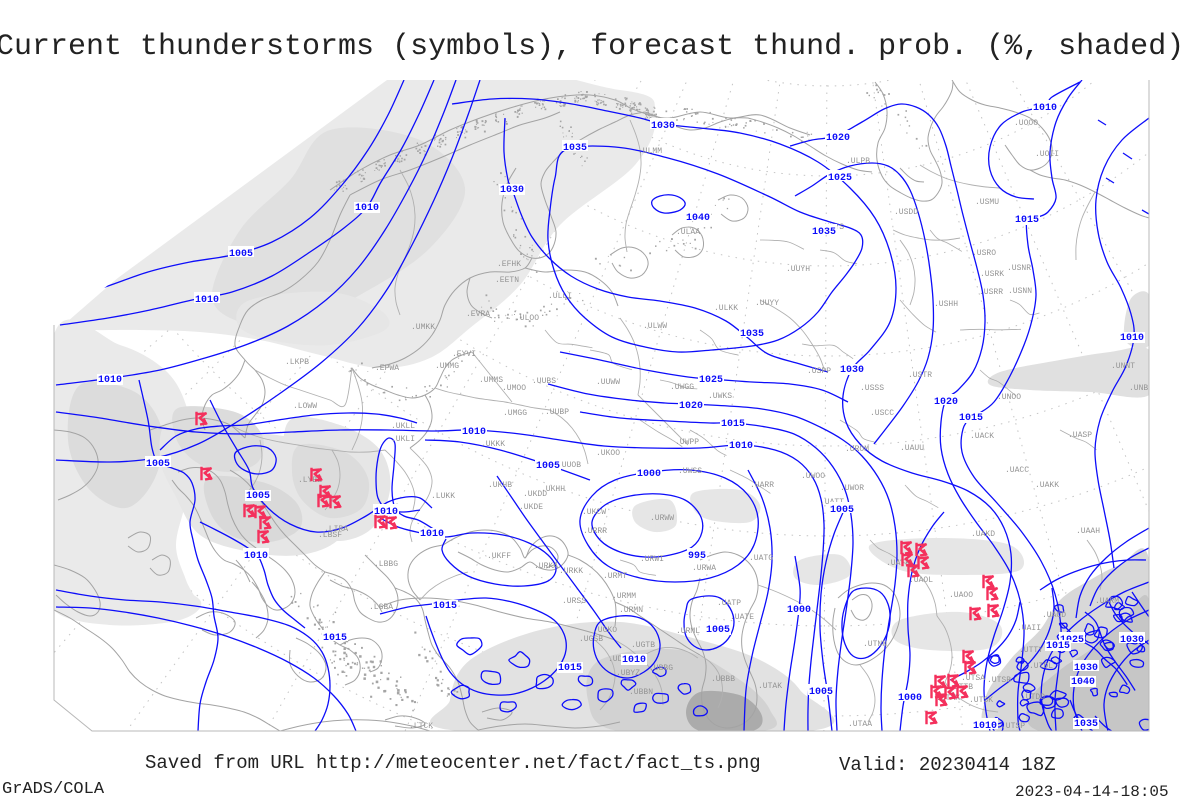  Describe the element at coordinates (403, 426) in the screenshot. I see `svg-text: .UKLL` at that location.